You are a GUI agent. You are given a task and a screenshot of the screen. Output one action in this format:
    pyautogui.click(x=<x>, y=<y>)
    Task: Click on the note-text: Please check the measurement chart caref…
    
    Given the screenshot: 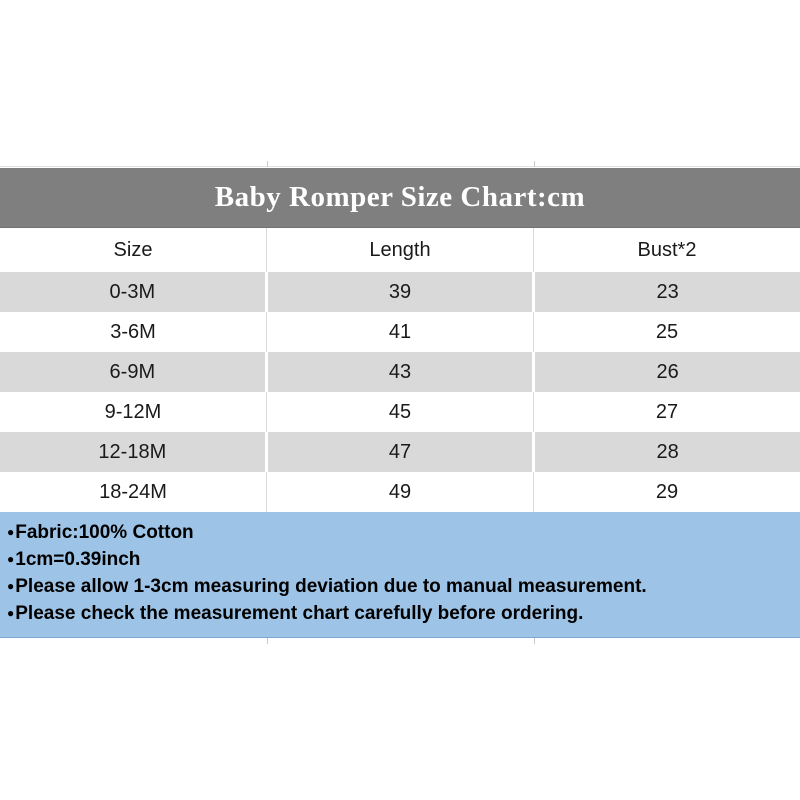 What is the action you would take?
    pyautogui.click(x=299, y=613)
    